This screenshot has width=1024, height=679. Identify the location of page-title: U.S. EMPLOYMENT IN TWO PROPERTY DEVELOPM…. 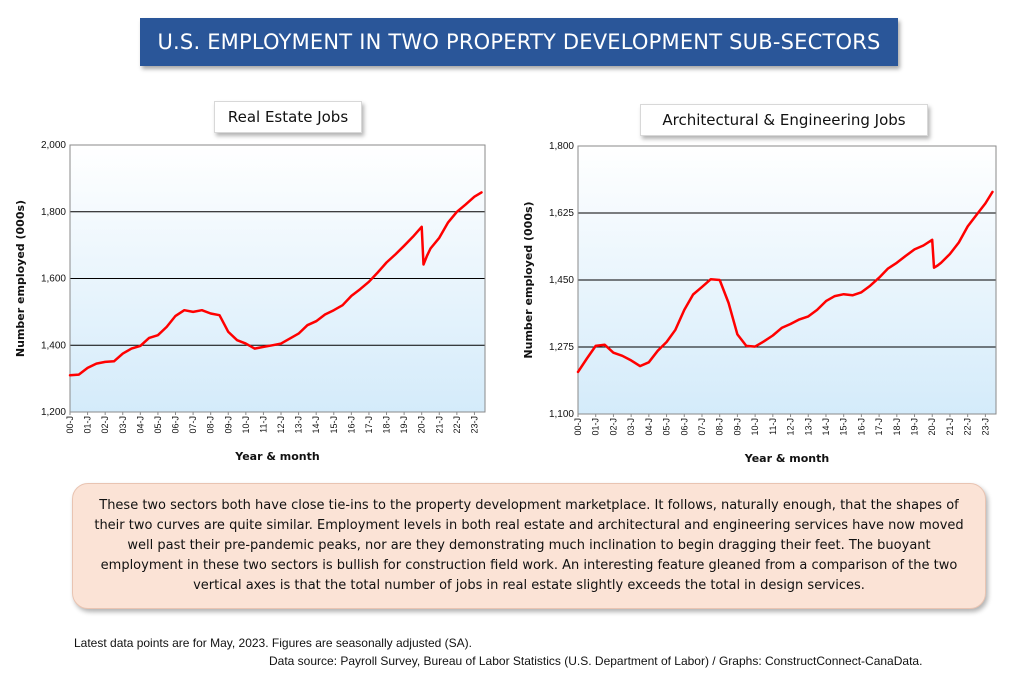
(519, 42).